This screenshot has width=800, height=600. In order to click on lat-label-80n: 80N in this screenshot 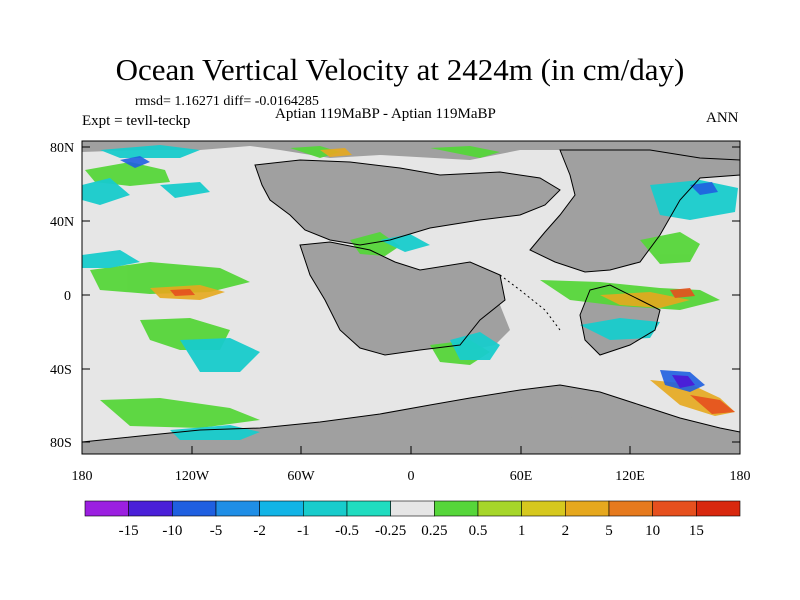, I will do `click(62, 148)`.